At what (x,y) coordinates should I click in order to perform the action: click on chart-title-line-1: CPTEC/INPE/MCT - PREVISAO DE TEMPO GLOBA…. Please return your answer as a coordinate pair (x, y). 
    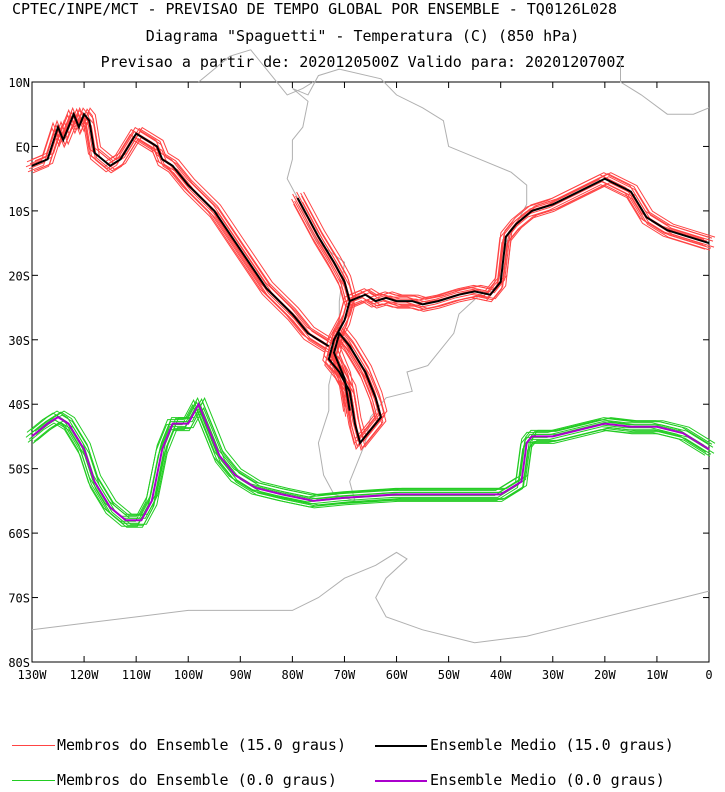
    Looking at the image, I should click on (315, 9).